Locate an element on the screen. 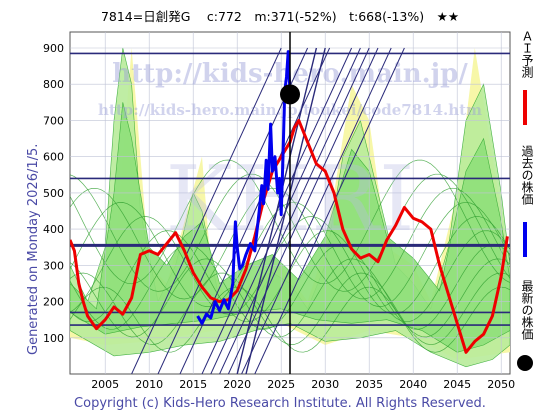 The image size is (560, 420). x-tick-label: 2025 is located at coordinates (281, 384).